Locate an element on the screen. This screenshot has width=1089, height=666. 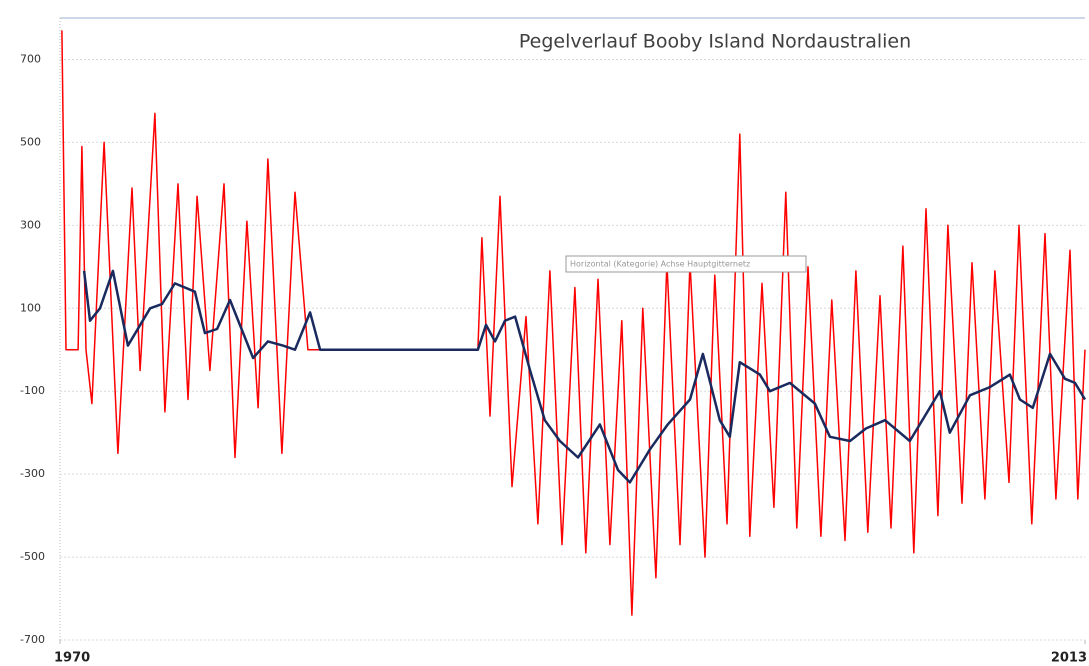
x-tick-label: 1970 is located at coordinates (72, 658).